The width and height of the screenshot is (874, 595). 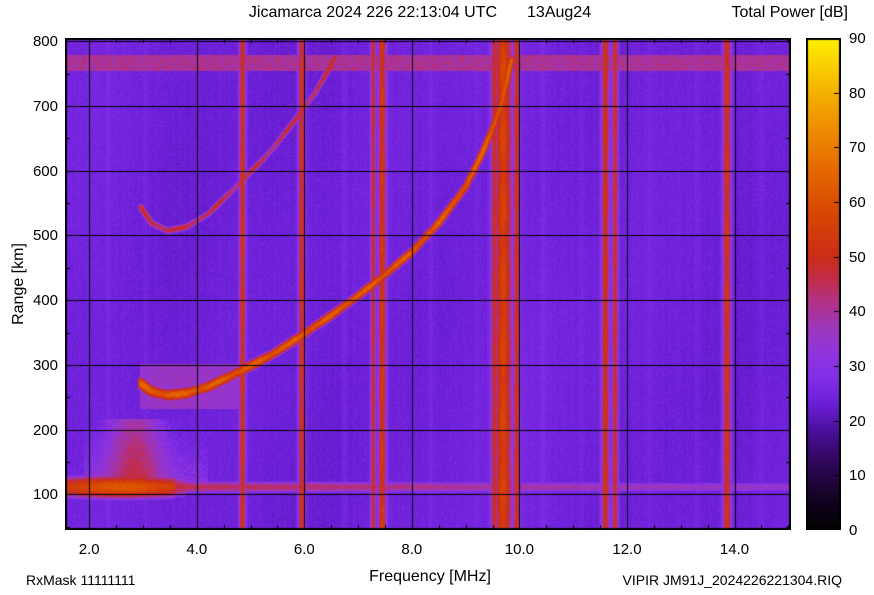 What do you see at coordinates (45, 236) in the screenshot?
I see `y-tick-label: 500` at bounding box center [45, 236].